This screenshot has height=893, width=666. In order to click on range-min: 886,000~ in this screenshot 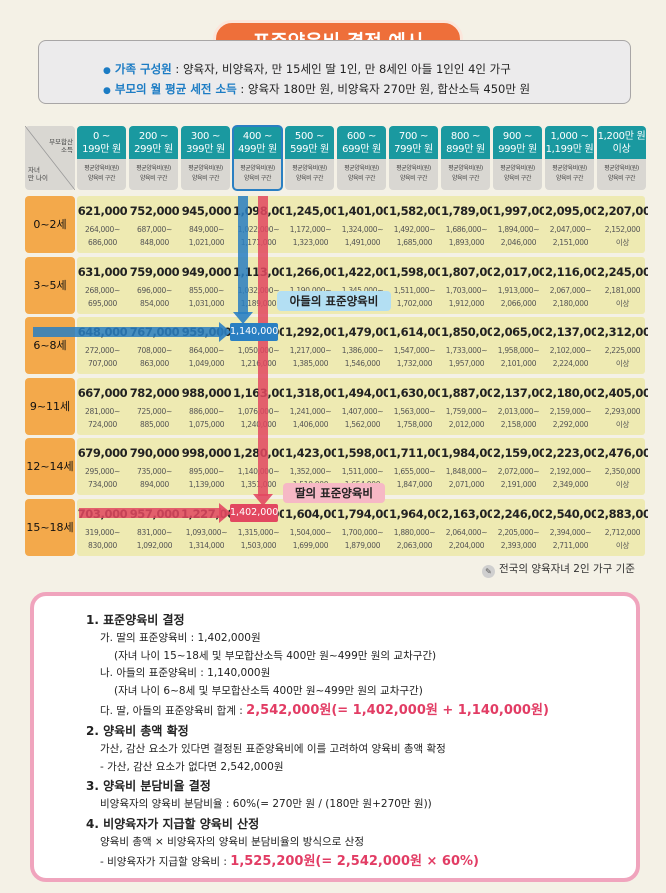, I will do `click(206, 411)`.